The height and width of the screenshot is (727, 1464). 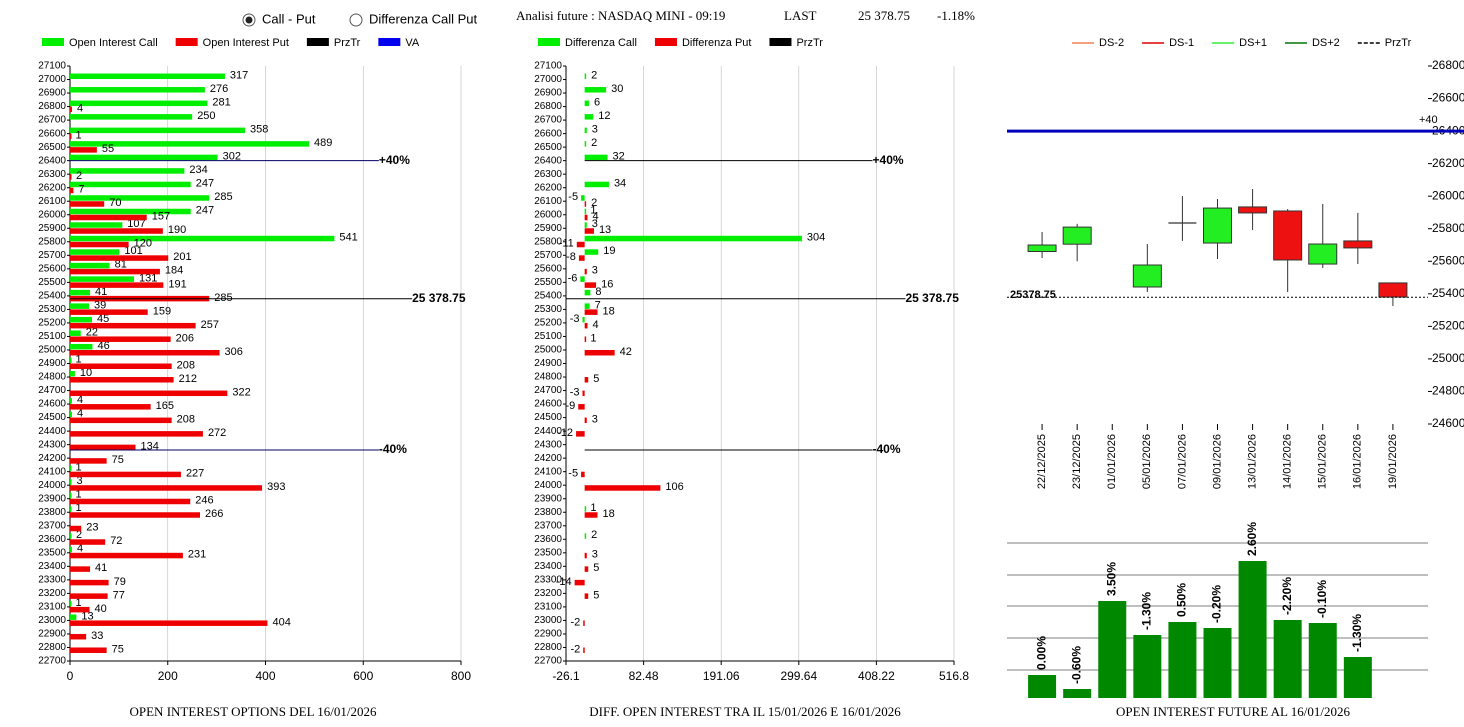 What do you see at coordinates (548, 390) in the screenshot?
I see `y-tick-label: 24700` at bounding box center [548, 390].